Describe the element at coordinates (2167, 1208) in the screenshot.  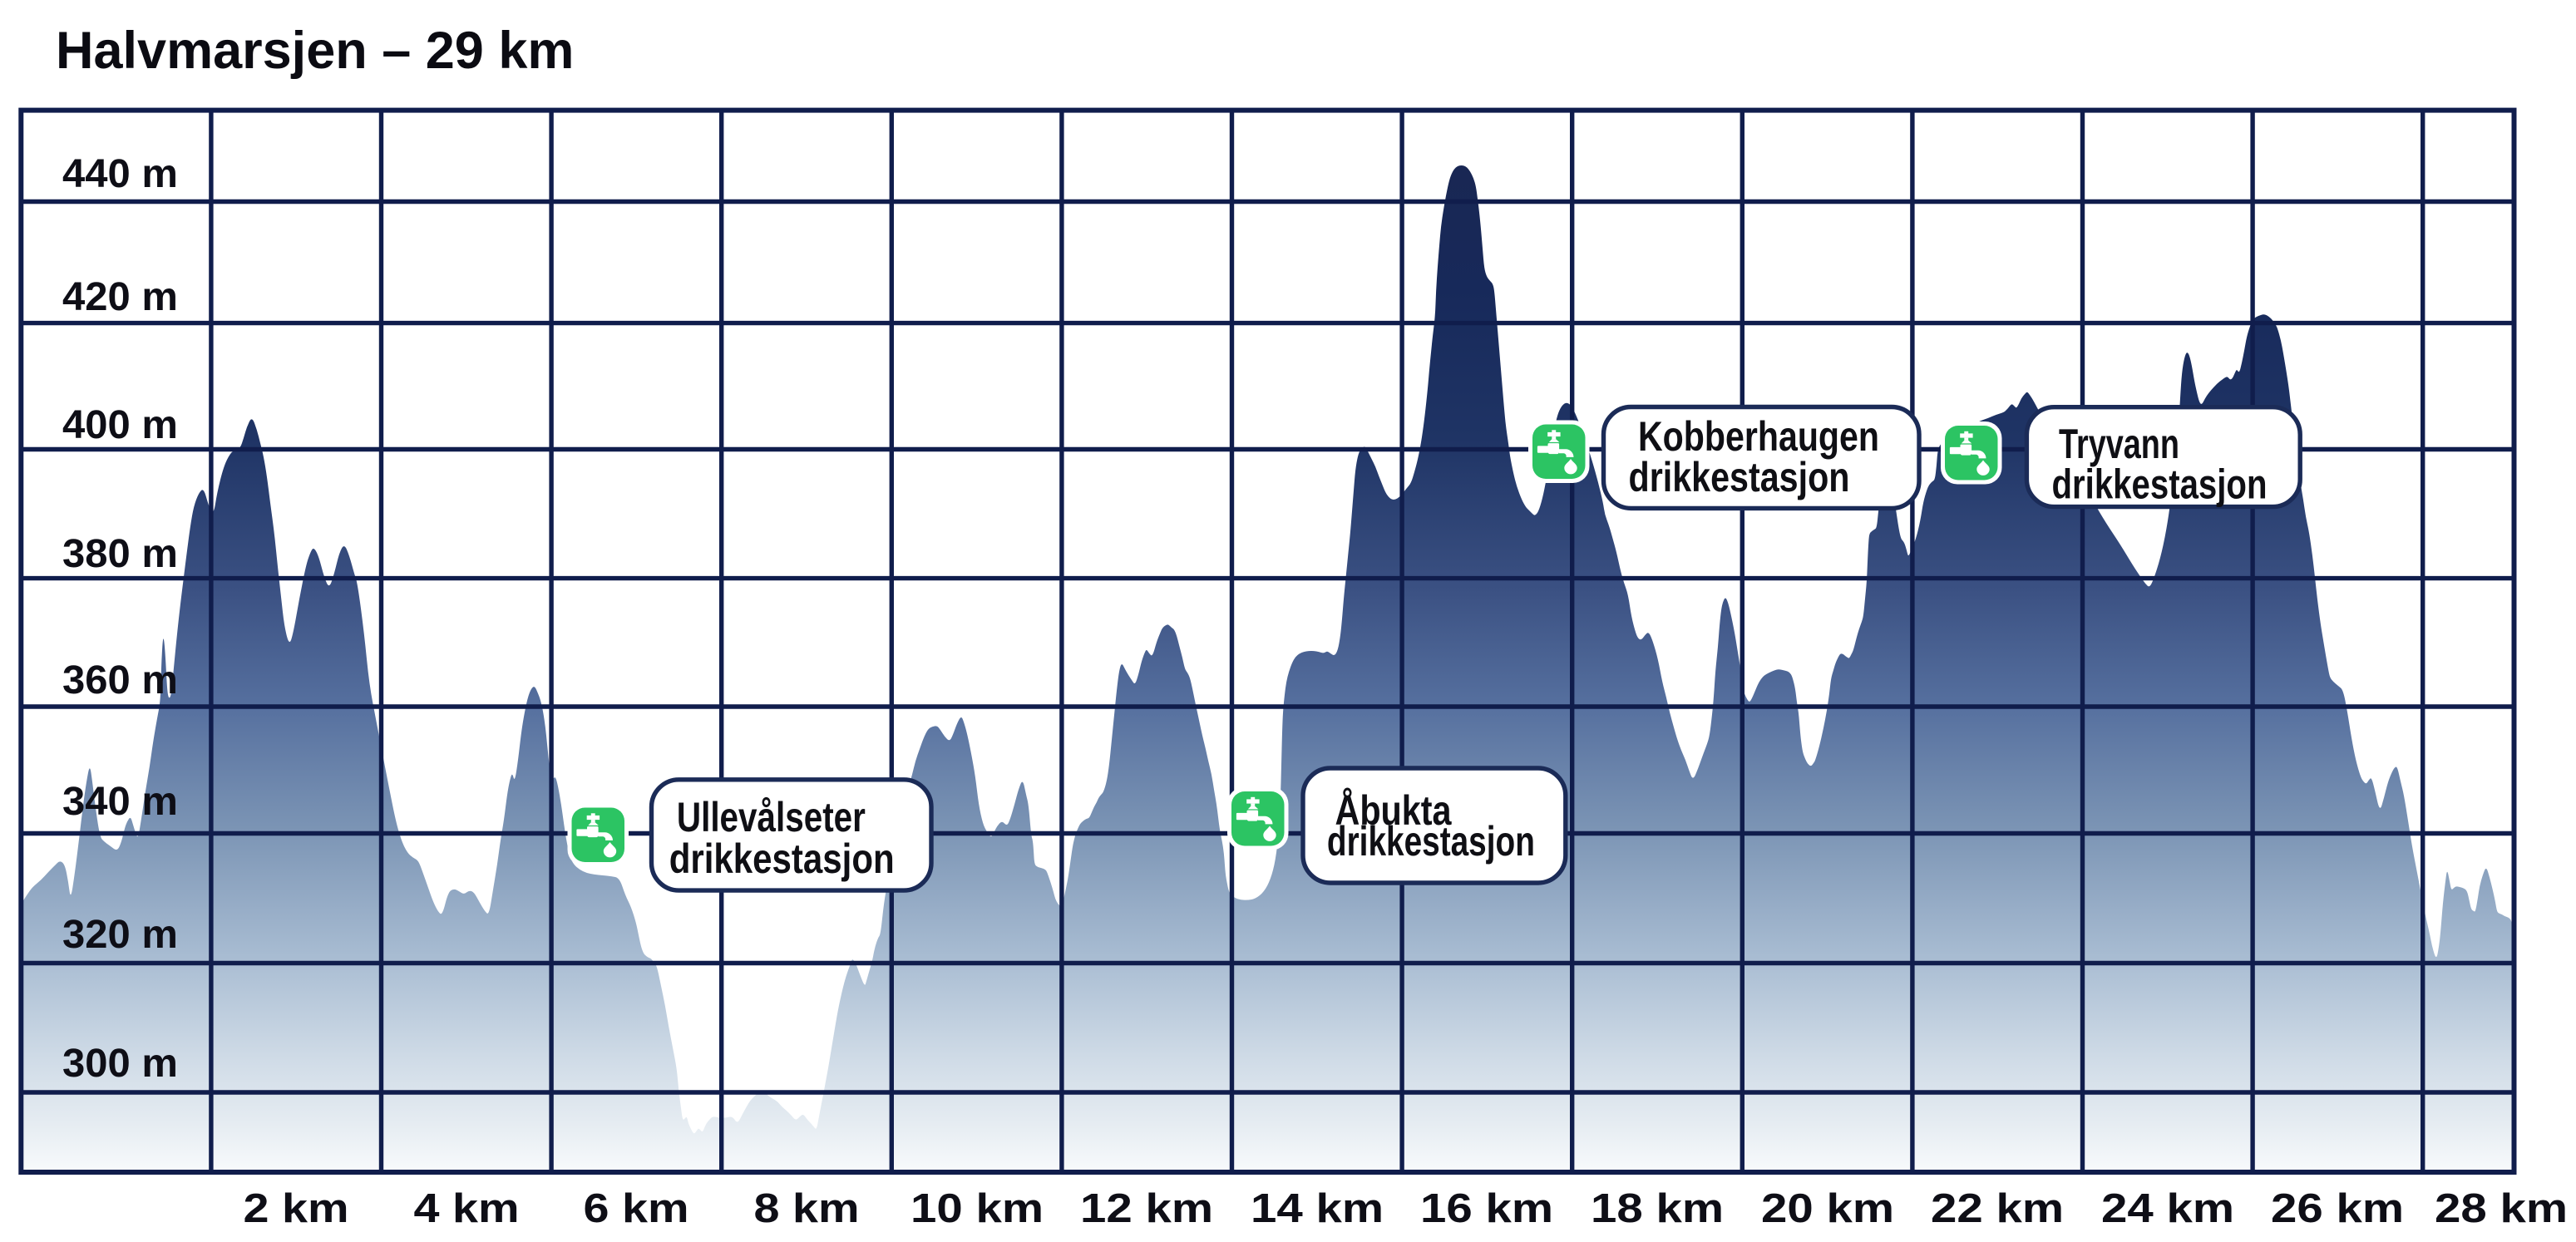
I see `svg-text: 24 km` at that location.